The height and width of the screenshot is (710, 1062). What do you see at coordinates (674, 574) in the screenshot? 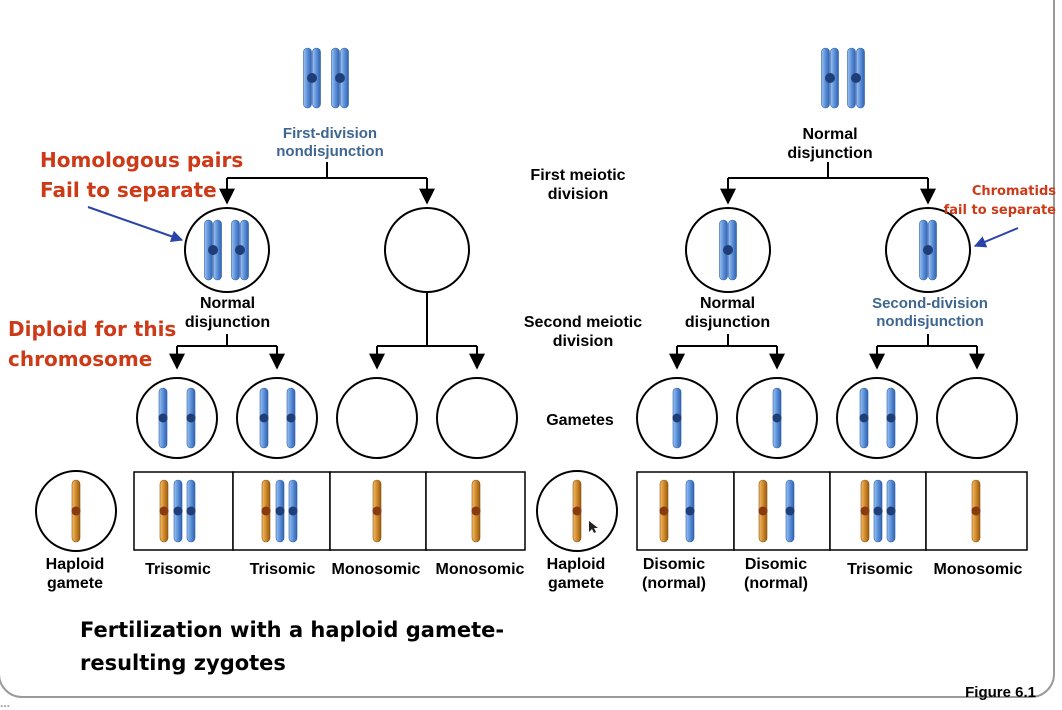
I see `zygote-label-disomic-1: Disomic (normal)` at bounding box center [674, 574].